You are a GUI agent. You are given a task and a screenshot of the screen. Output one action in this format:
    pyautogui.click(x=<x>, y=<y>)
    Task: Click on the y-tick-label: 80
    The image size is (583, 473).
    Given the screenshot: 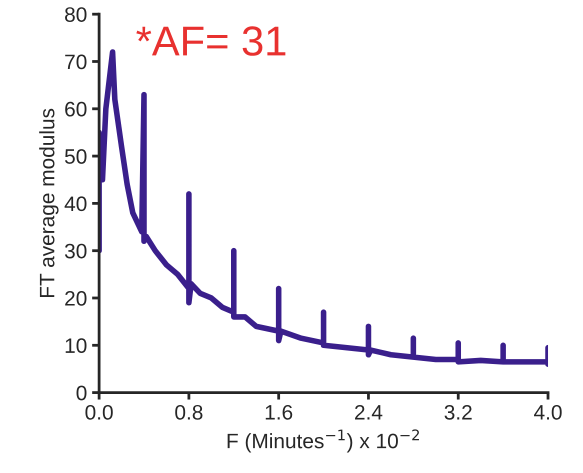 What is the action you would take?
    pyautogui.click(x=75, y=14)
    